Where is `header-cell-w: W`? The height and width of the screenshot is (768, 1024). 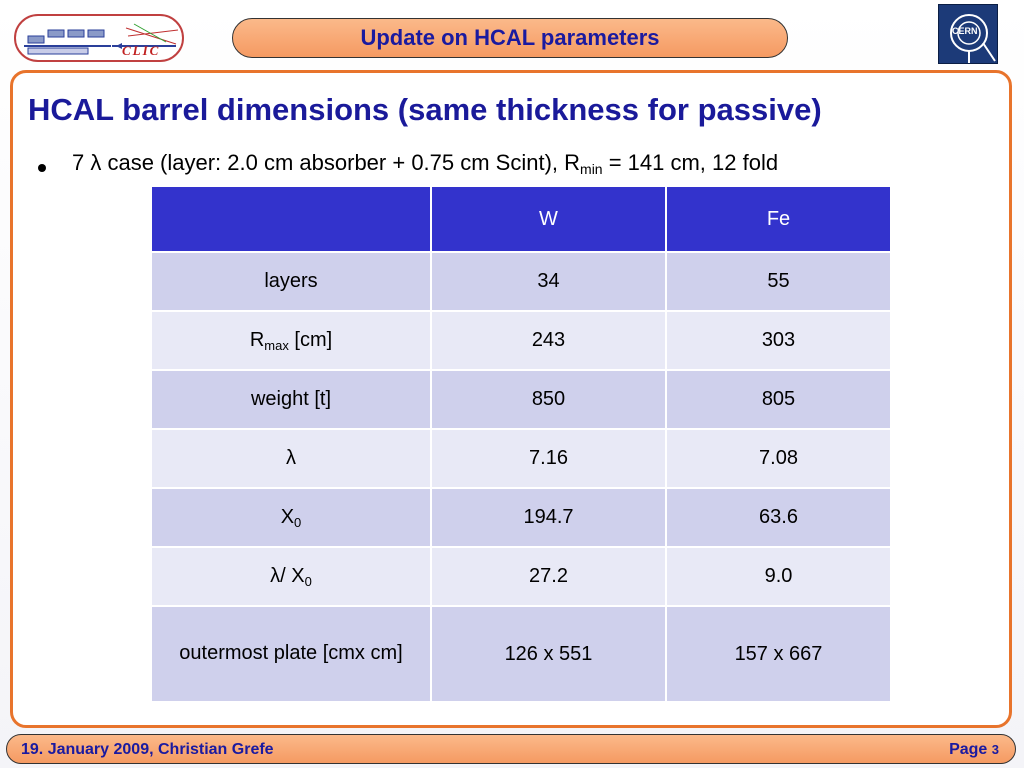 header-cell-w: W is located at coordinates (548, 219).